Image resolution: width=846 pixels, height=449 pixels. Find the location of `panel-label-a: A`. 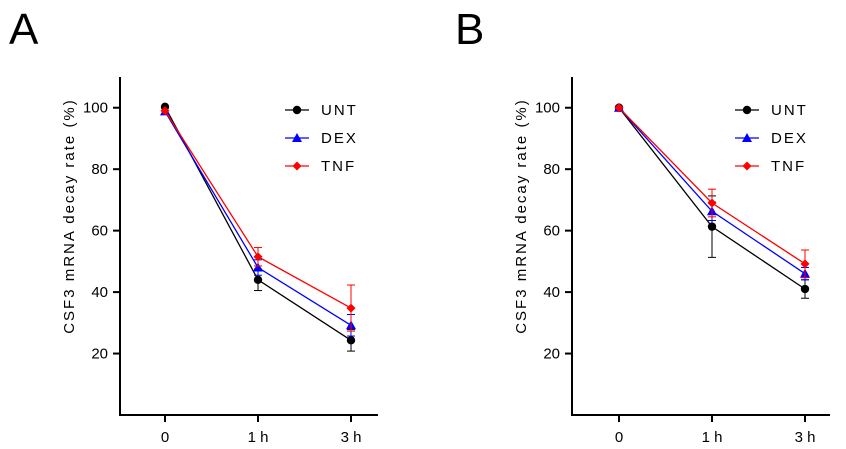

panel-label-a: A is located at coordinates (24, 29).